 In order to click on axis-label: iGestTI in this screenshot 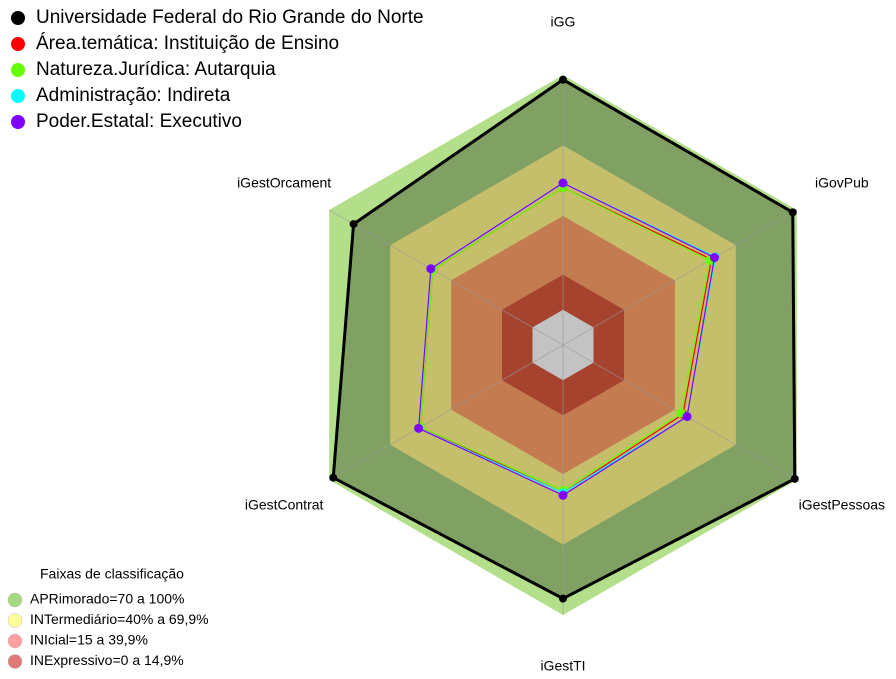, I will do `click(562, 666)`.